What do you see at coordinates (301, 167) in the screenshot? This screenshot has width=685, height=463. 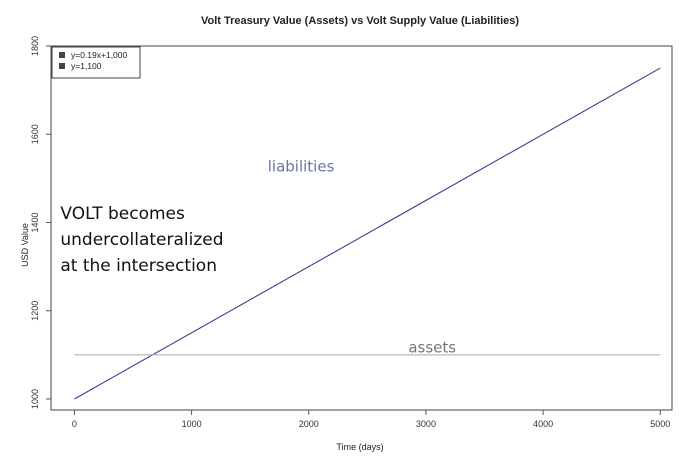 I see `annotation-liabilities: liabilities` at bounding box center [301, 167].